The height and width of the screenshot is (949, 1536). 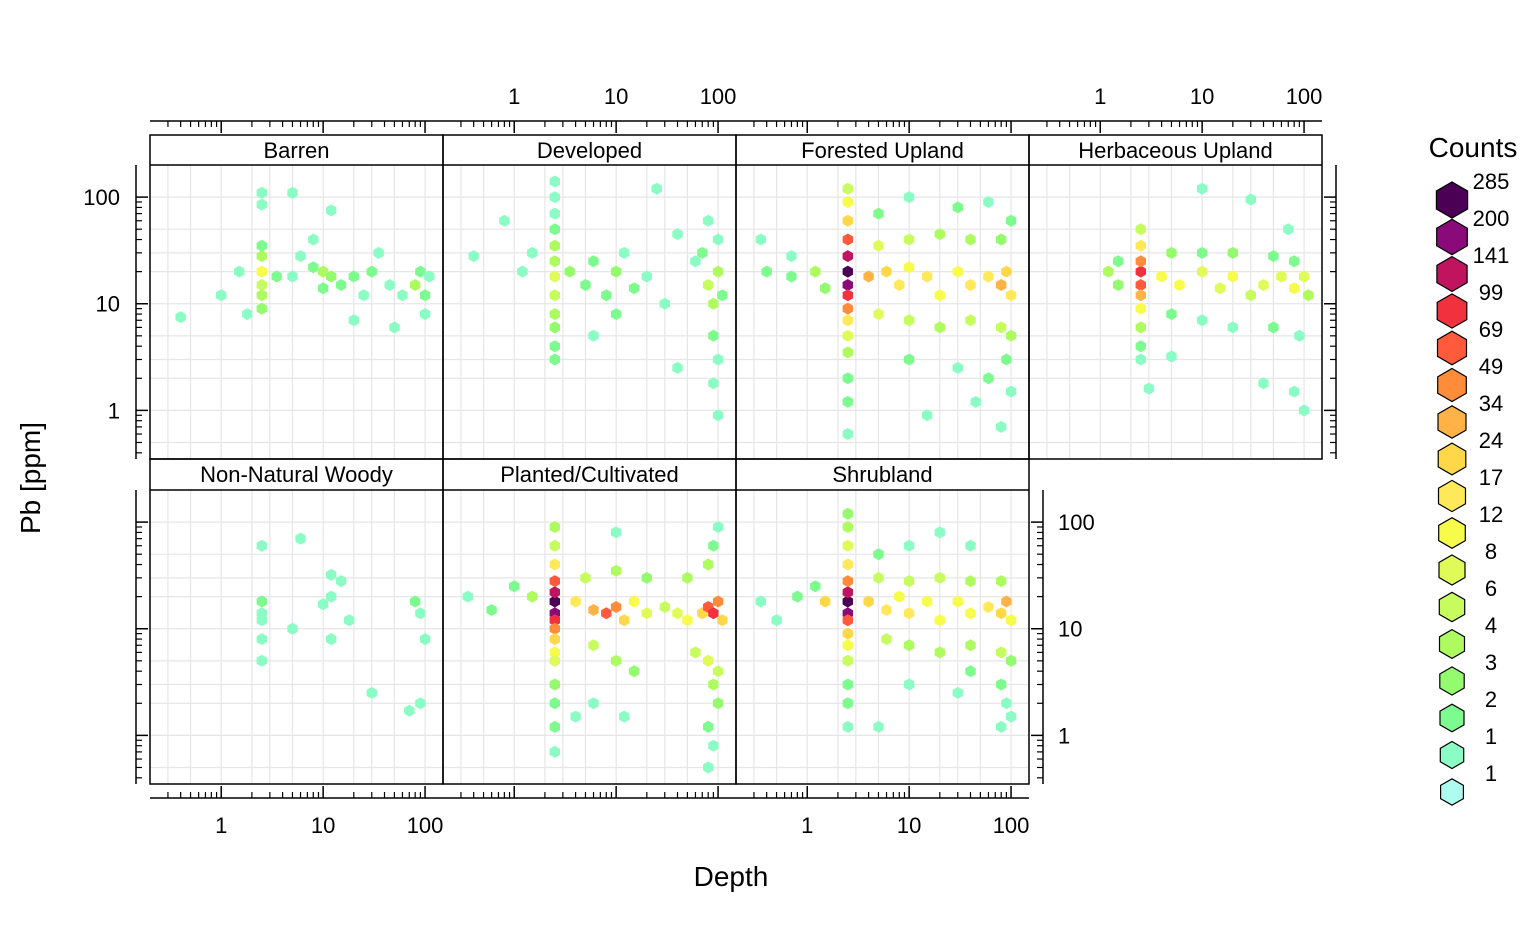 I want to click on legend-label: 12, so click(x=1491, y=514).